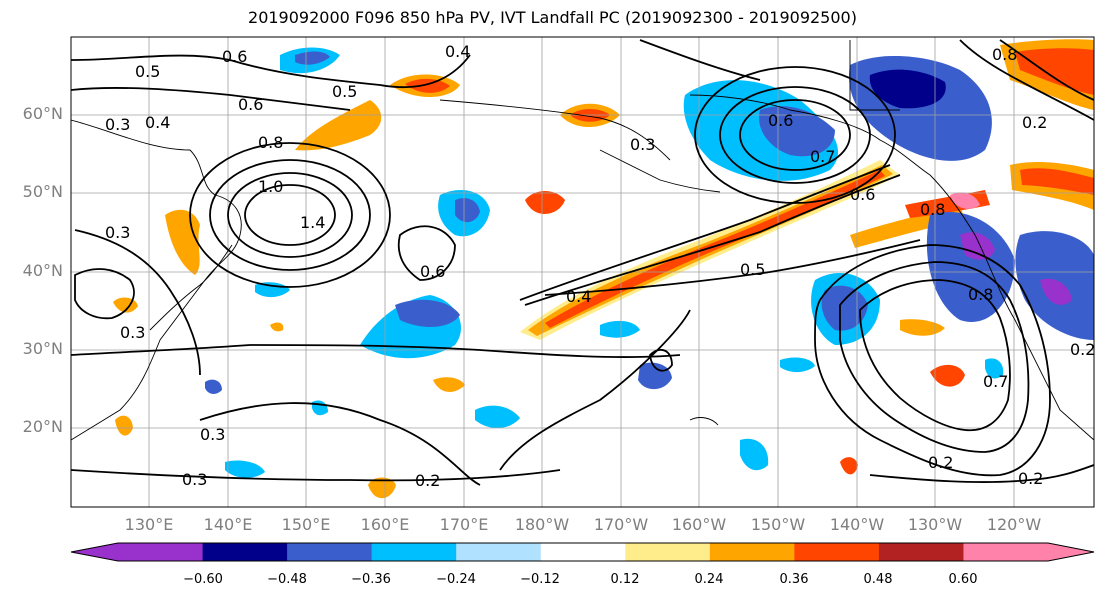  What do you see at coordinates (963, 579) in the screenshot?
I see `colorbar-tick-label: 0.60` at bounding box center [963, 579].